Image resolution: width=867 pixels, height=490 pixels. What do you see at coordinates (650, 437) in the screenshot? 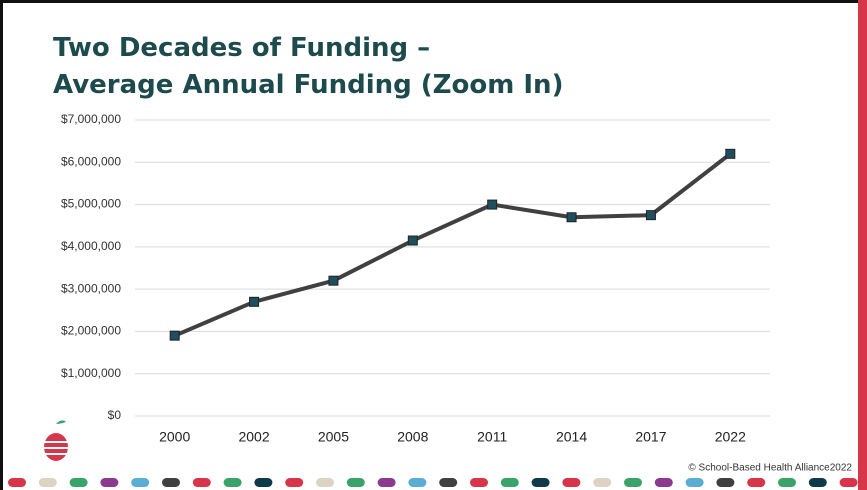
I see `x-tick-label: 2017` at bounding box center [650, 437].